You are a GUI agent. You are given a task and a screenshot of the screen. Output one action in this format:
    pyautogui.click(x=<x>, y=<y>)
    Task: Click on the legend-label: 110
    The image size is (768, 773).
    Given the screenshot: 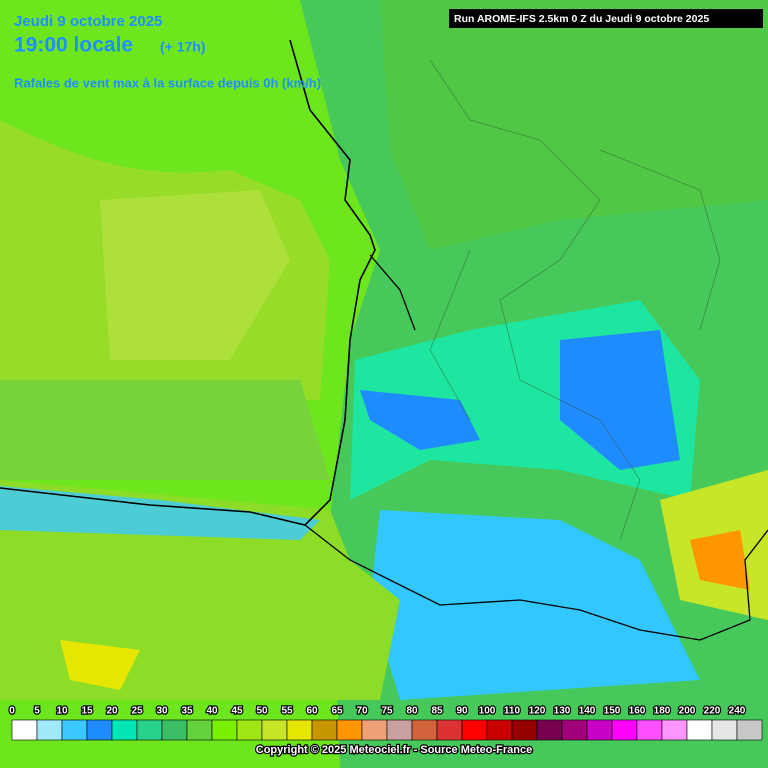 What is the action you would take?
    pyautogui.click(x=512, y=711)
    